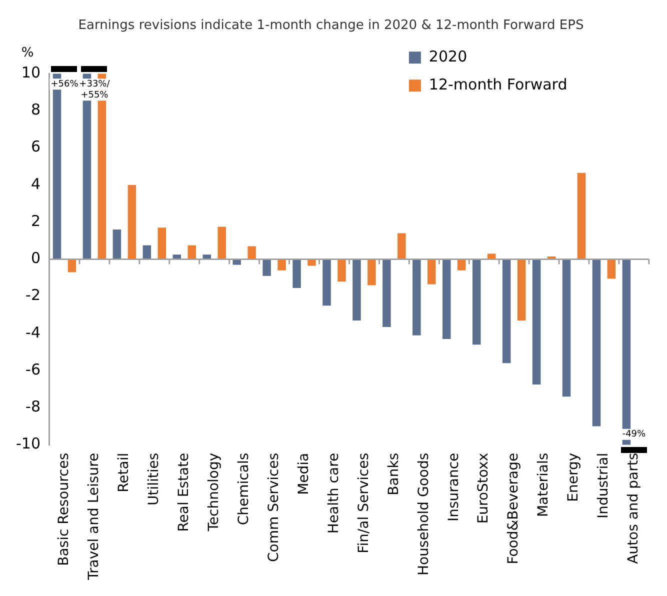 The image size is (667, 596). I want to click on x-tick-label: EuroStoxx, so click(484, 488).